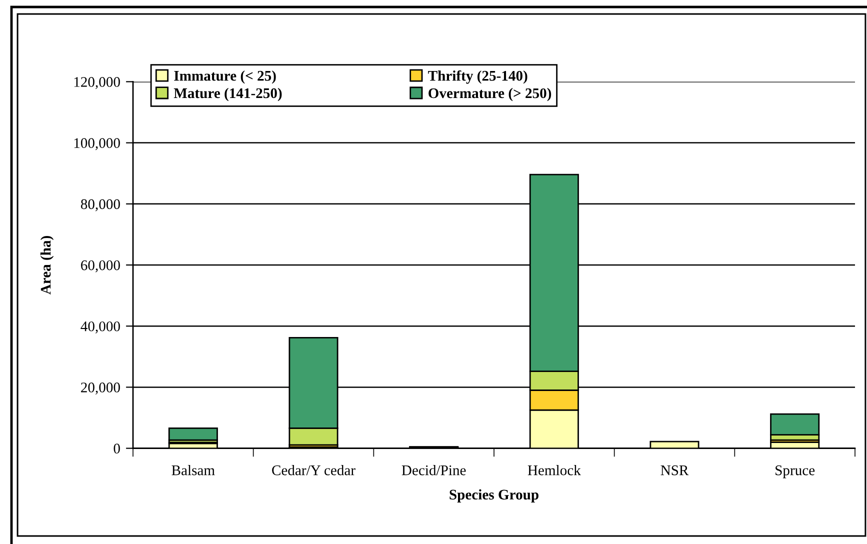  What do you see at coordinates (117, 449) in the screenshot?
I see `y-tick-label: 0` at bounding box center [117, 449].